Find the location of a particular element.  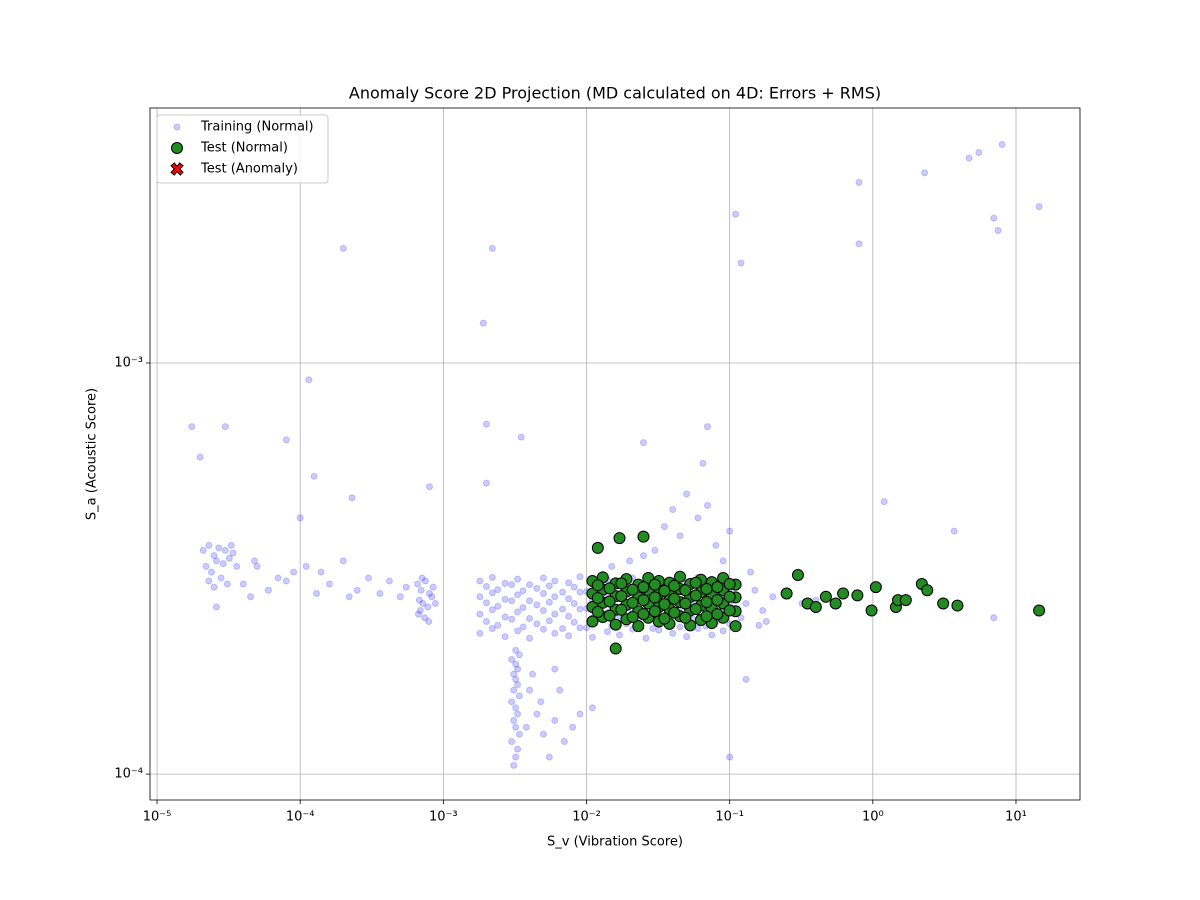

x-tick-label: 10⁻⁴ is located at coordinates (300, 817).